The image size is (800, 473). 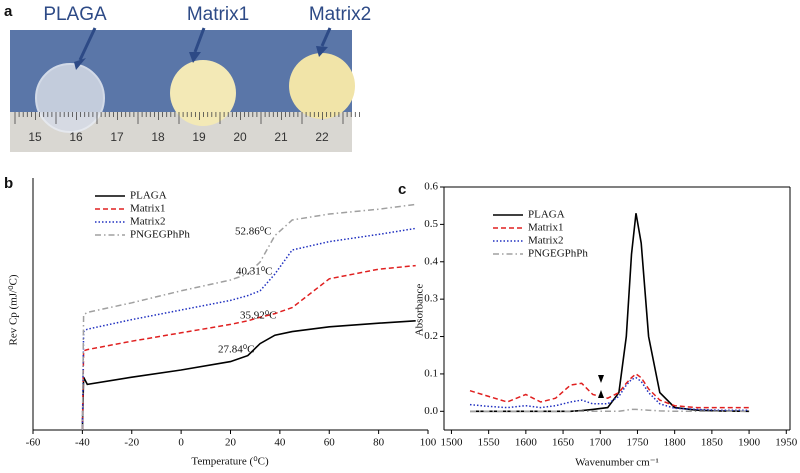 I want to click on x-tick-label: 1800, so click(x=675, y=443).